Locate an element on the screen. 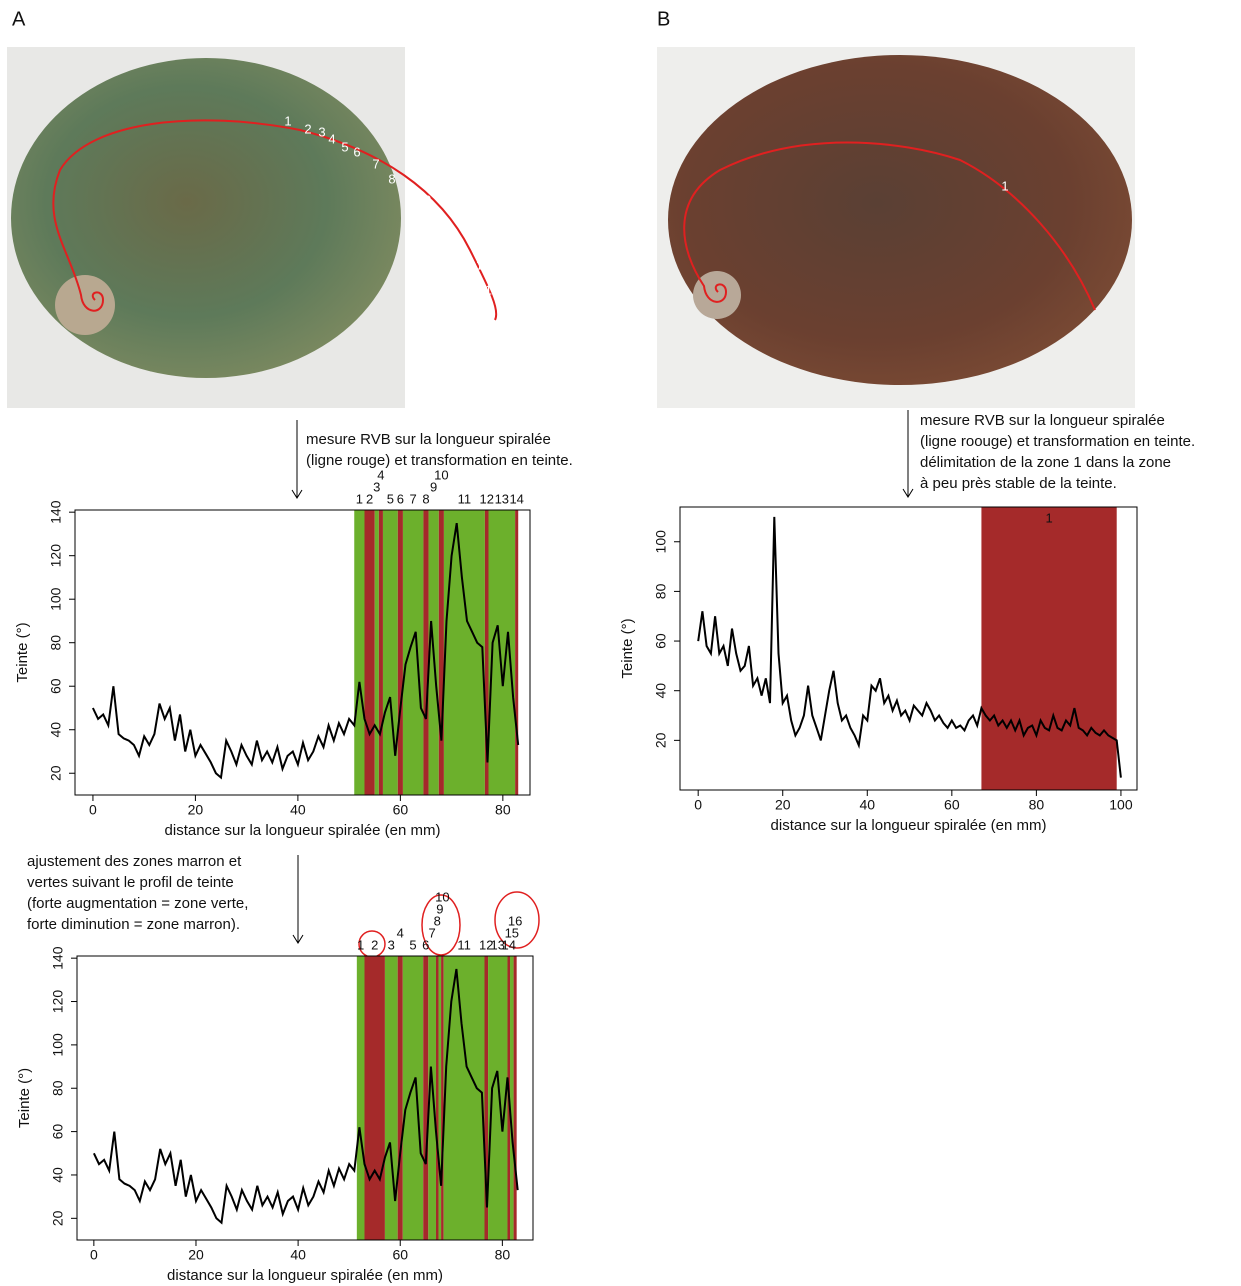  x-tick-label: 100 is located at coordinates (1121, 805).